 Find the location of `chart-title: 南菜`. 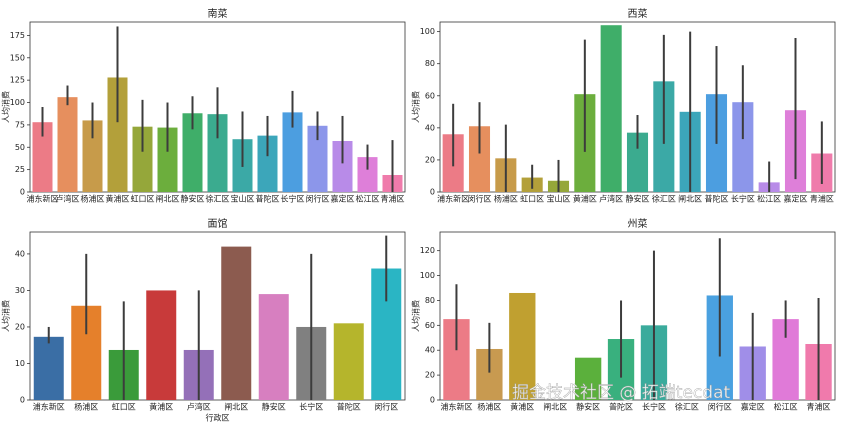

chart-title: 南菜 is located at coordinates (218, 13).